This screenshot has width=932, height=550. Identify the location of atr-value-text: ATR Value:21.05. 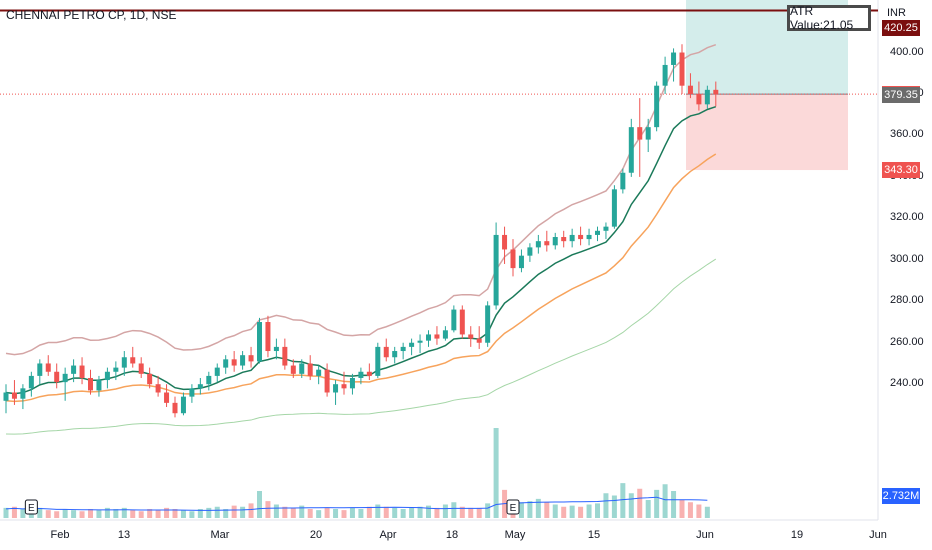
(822, 18).